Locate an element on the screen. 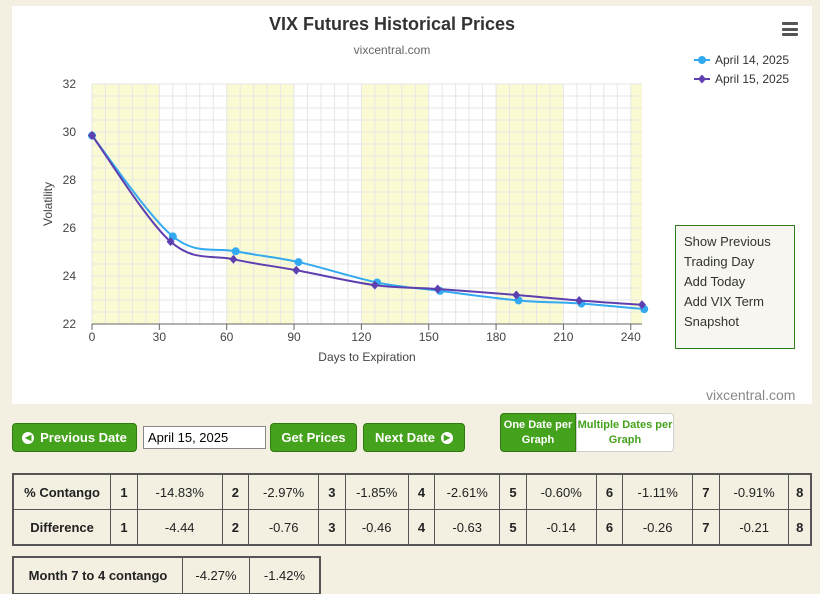 The height and width of the screenshot is (594, 820). x-tick-label: 30 is located at coordinates (160, 337).